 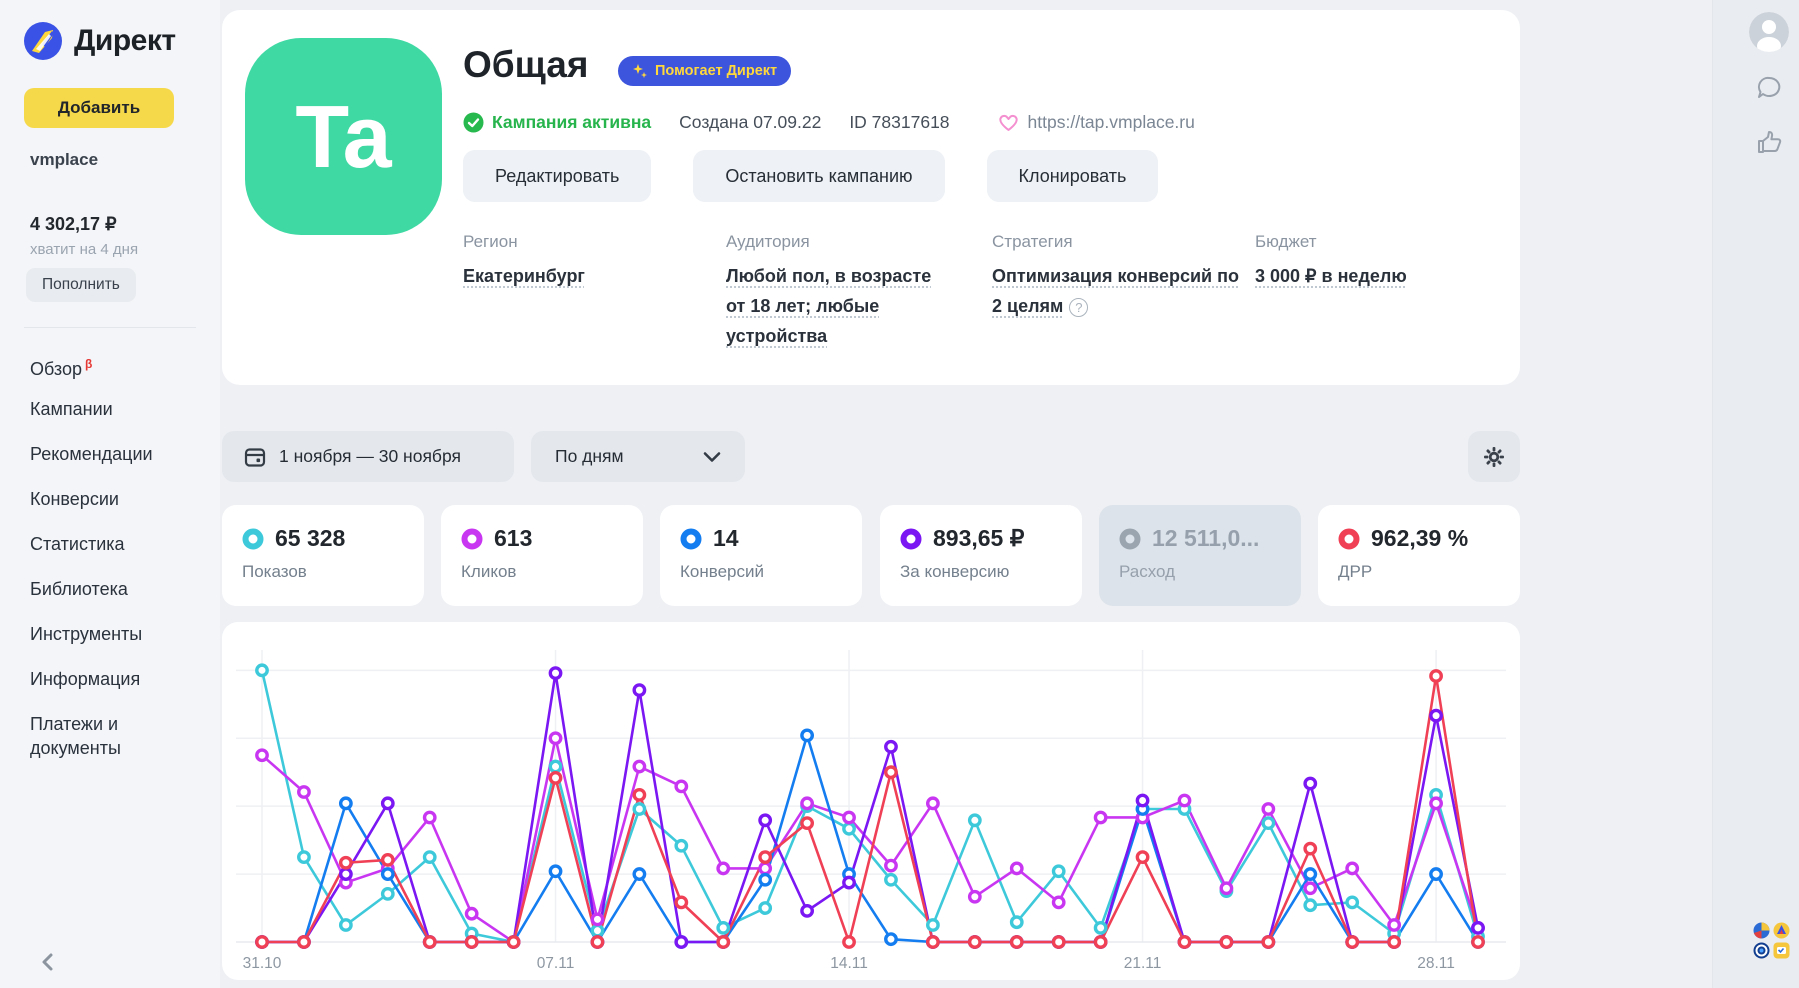 I want to click on user-avatar, so click(x=1769, y=32).